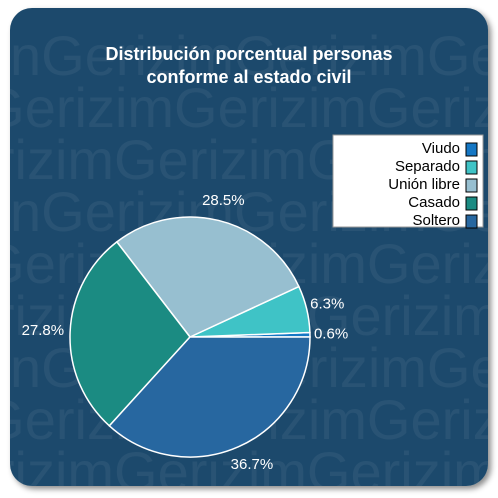 The height and width of the screenshot is (498, 498). What do you see at coordinates (327, 303) in the screenshot?
I see `data-label: 6.3%` at bounding box center [327, 303].